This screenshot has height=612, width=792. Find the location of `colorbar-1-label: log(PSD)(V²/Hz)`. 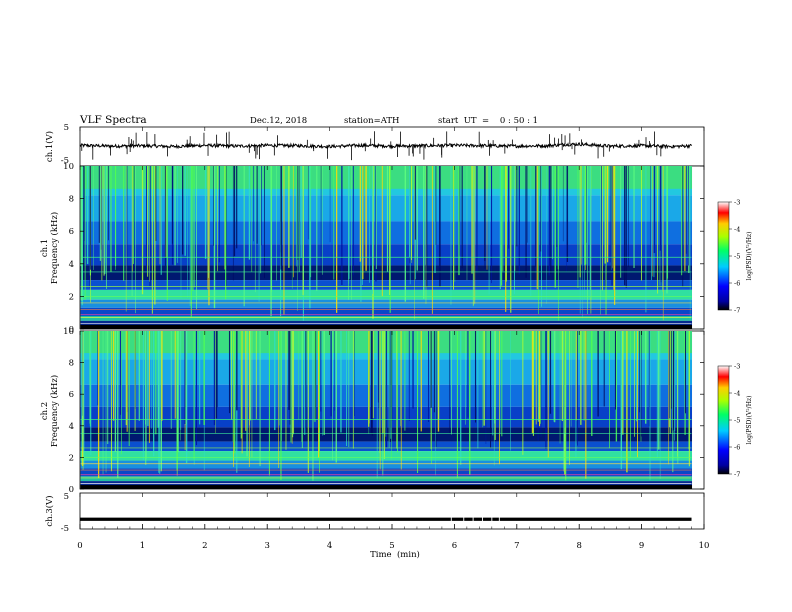

colorbar-1-label: log(PSD)(V²/Hz) is located at coordinates (749, 256).